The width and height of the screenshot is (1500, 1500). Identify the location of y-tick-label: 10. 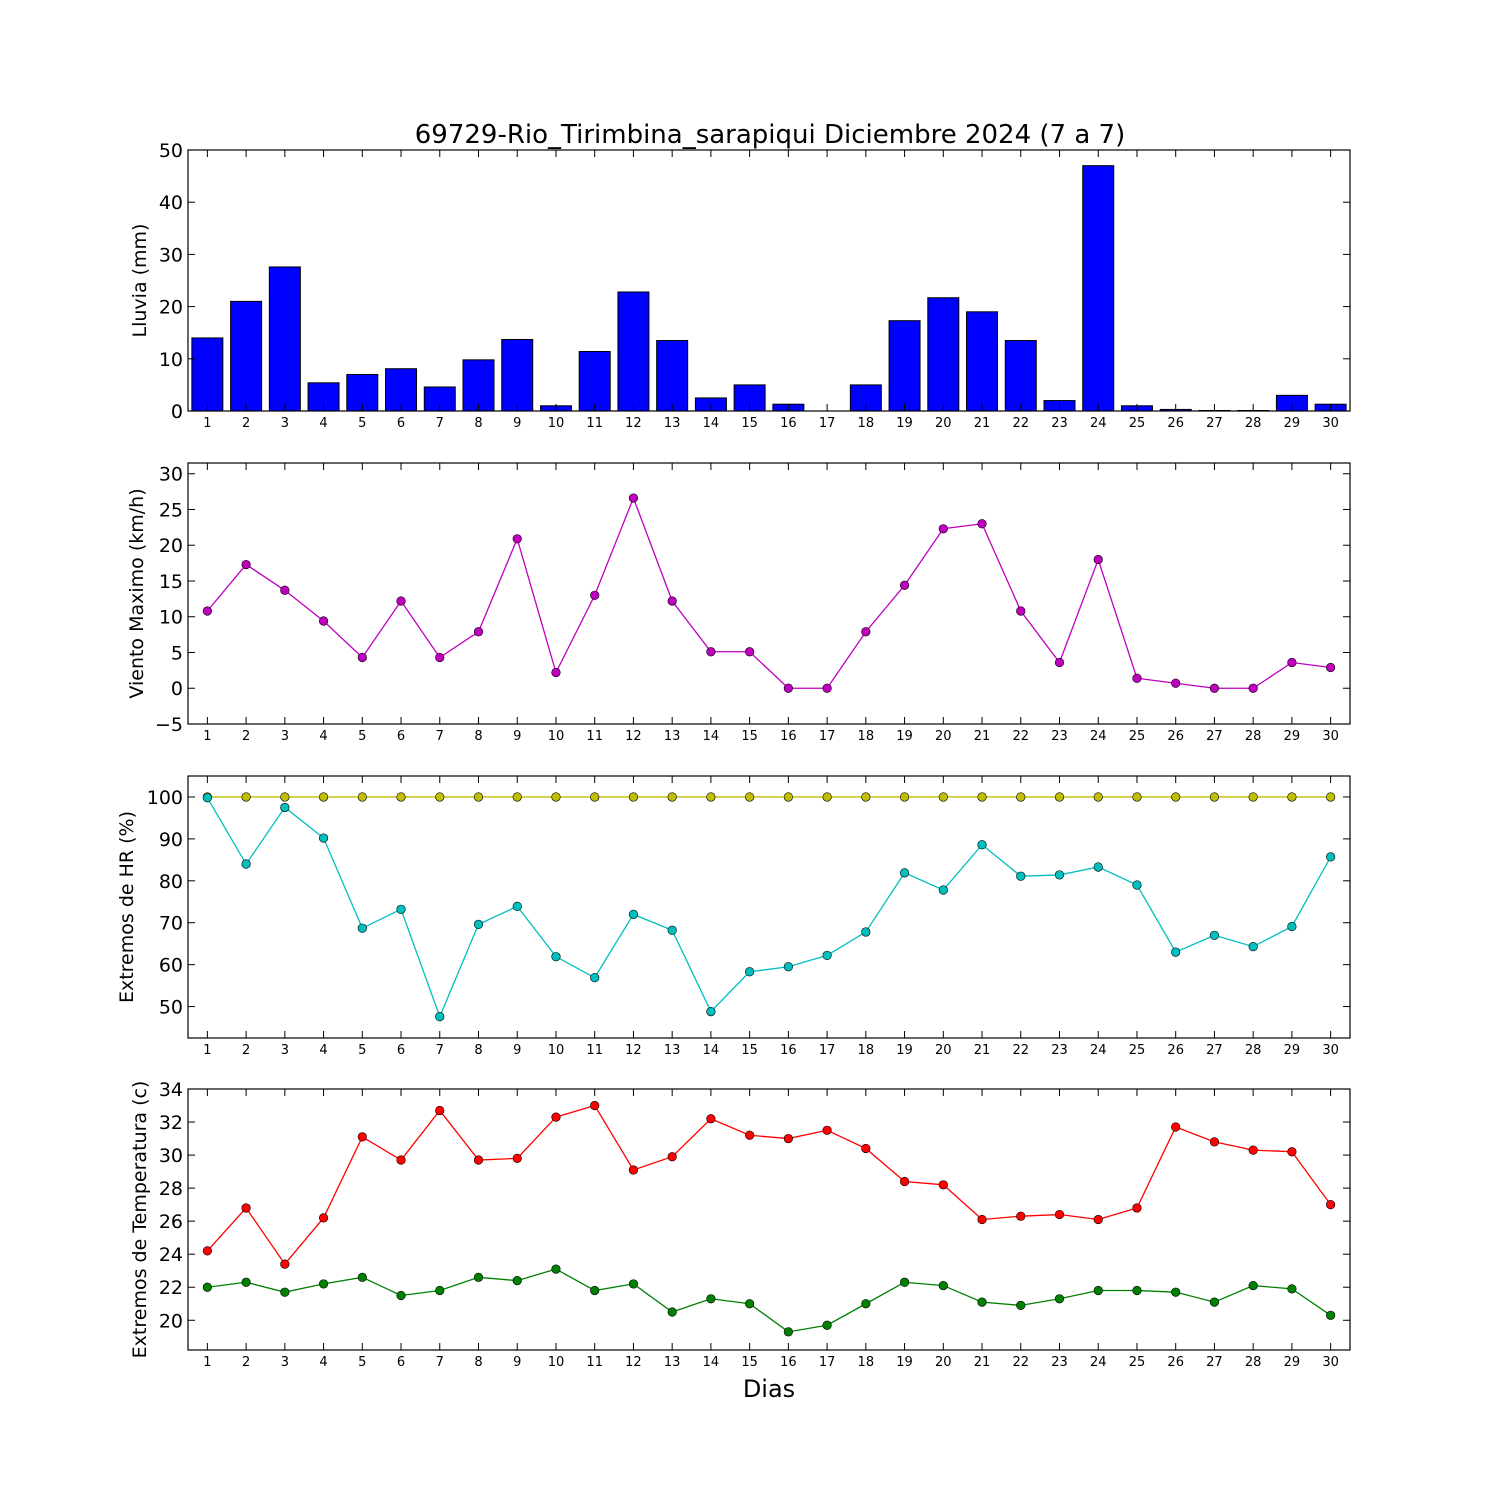
(171, 618).